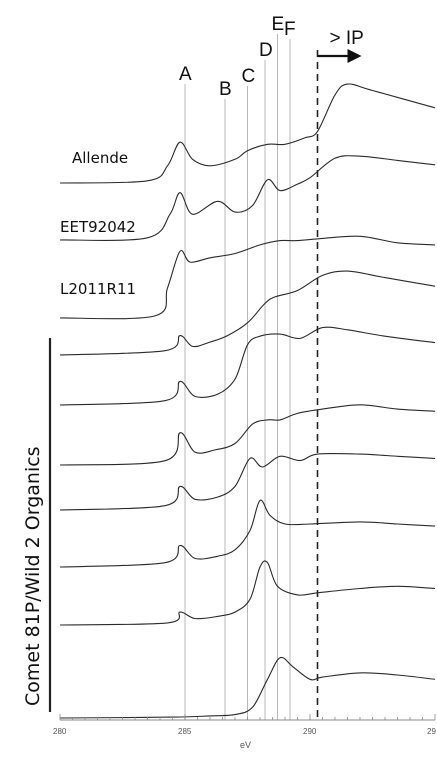 This screenshot has width=437, height=760. I want to click on ionization-potential-marker: > IP, so click(340, 374).